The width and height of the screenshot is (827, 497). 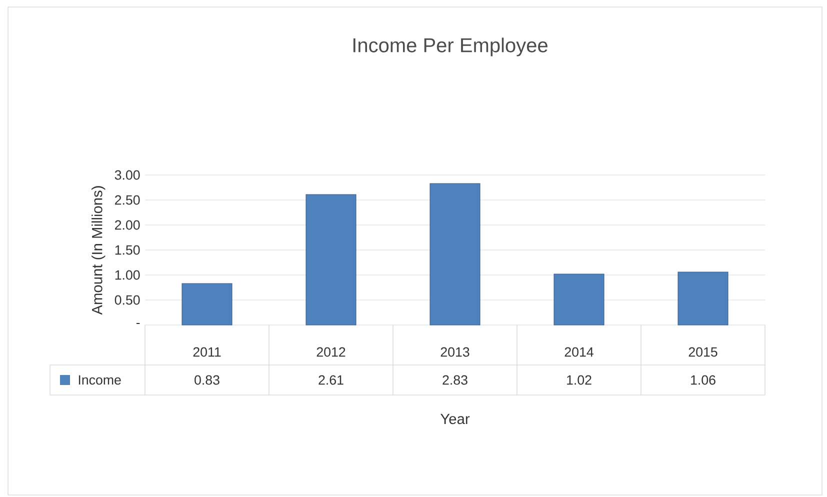 I want to click on data-label: 1.02, so click(x=579, y=380).